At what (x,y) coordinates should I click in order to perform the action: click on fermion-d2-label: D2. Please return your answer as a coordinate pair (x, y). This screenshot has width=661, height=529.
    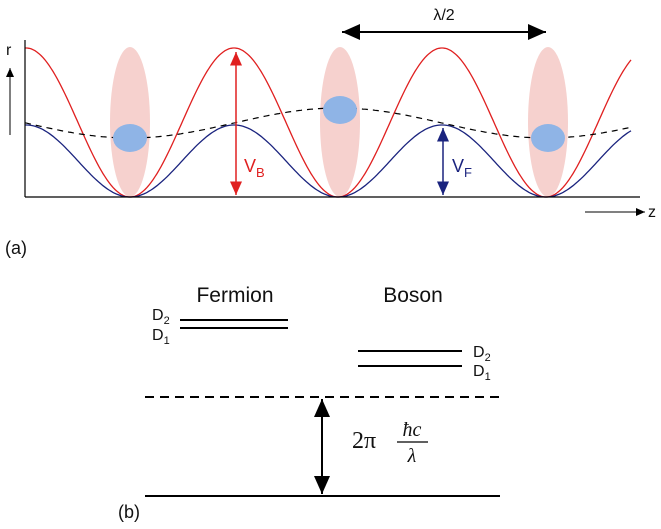
    Looking at the image, I should click on (161, 317).